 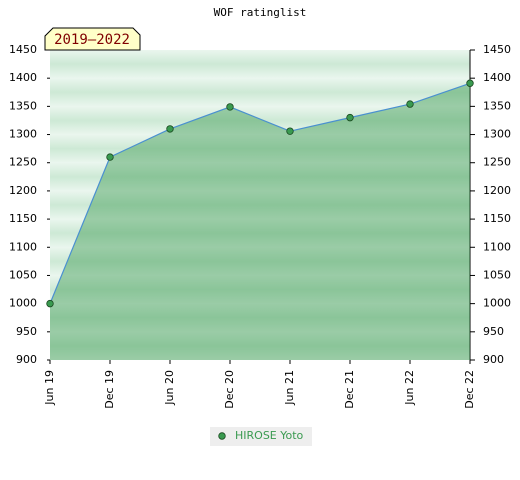 What do you see at coordinates (26, 331) in the screenshot?
I see `y-tick-label: 950` at bounding box center [26, 331].